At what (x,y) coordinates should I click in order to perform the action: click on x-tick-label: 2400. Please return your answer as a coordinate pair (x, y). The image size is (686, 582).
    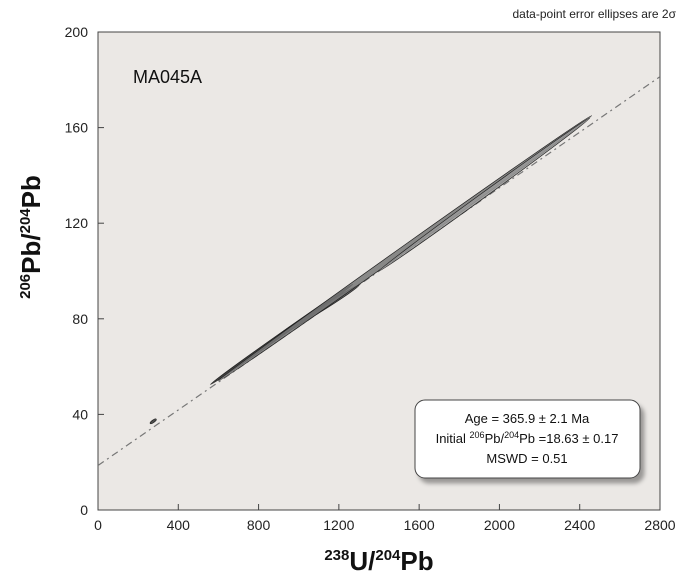
    Looking at the image, I should click on (579, 525).